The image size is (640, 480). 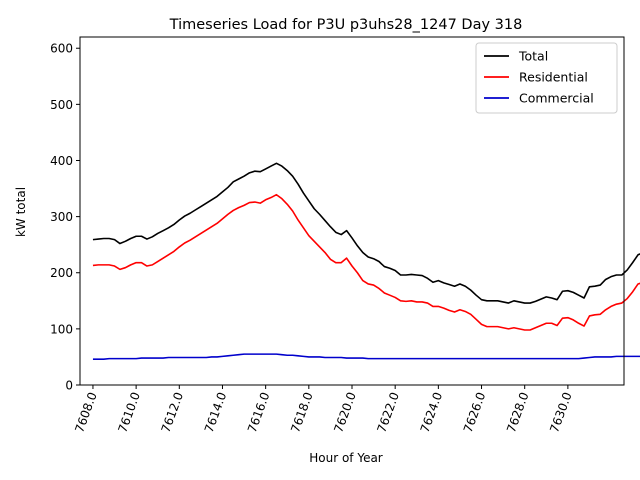 What do you see at coordinates (432, 412) in the screenshot?
I see `x-tick-label: 7624.0` at bounding box center [432, 412].